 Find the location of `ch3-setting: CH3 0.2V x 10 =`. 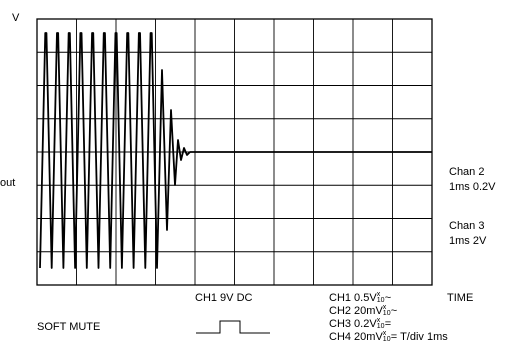

ch3-setting: CH3 0.2V x 10 = is located at coordinates (388, 324).